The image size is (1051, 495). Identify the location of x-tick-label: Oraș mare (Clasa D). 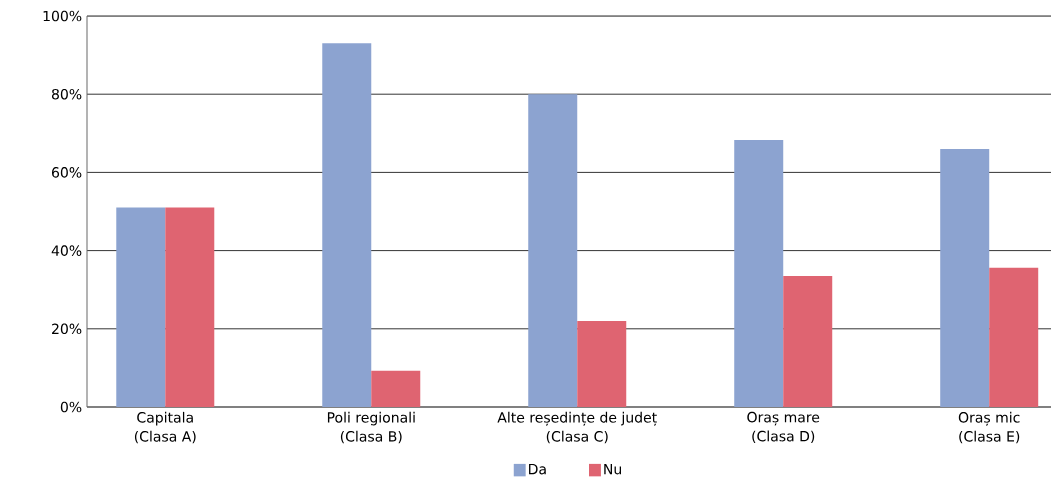
(783, 427).